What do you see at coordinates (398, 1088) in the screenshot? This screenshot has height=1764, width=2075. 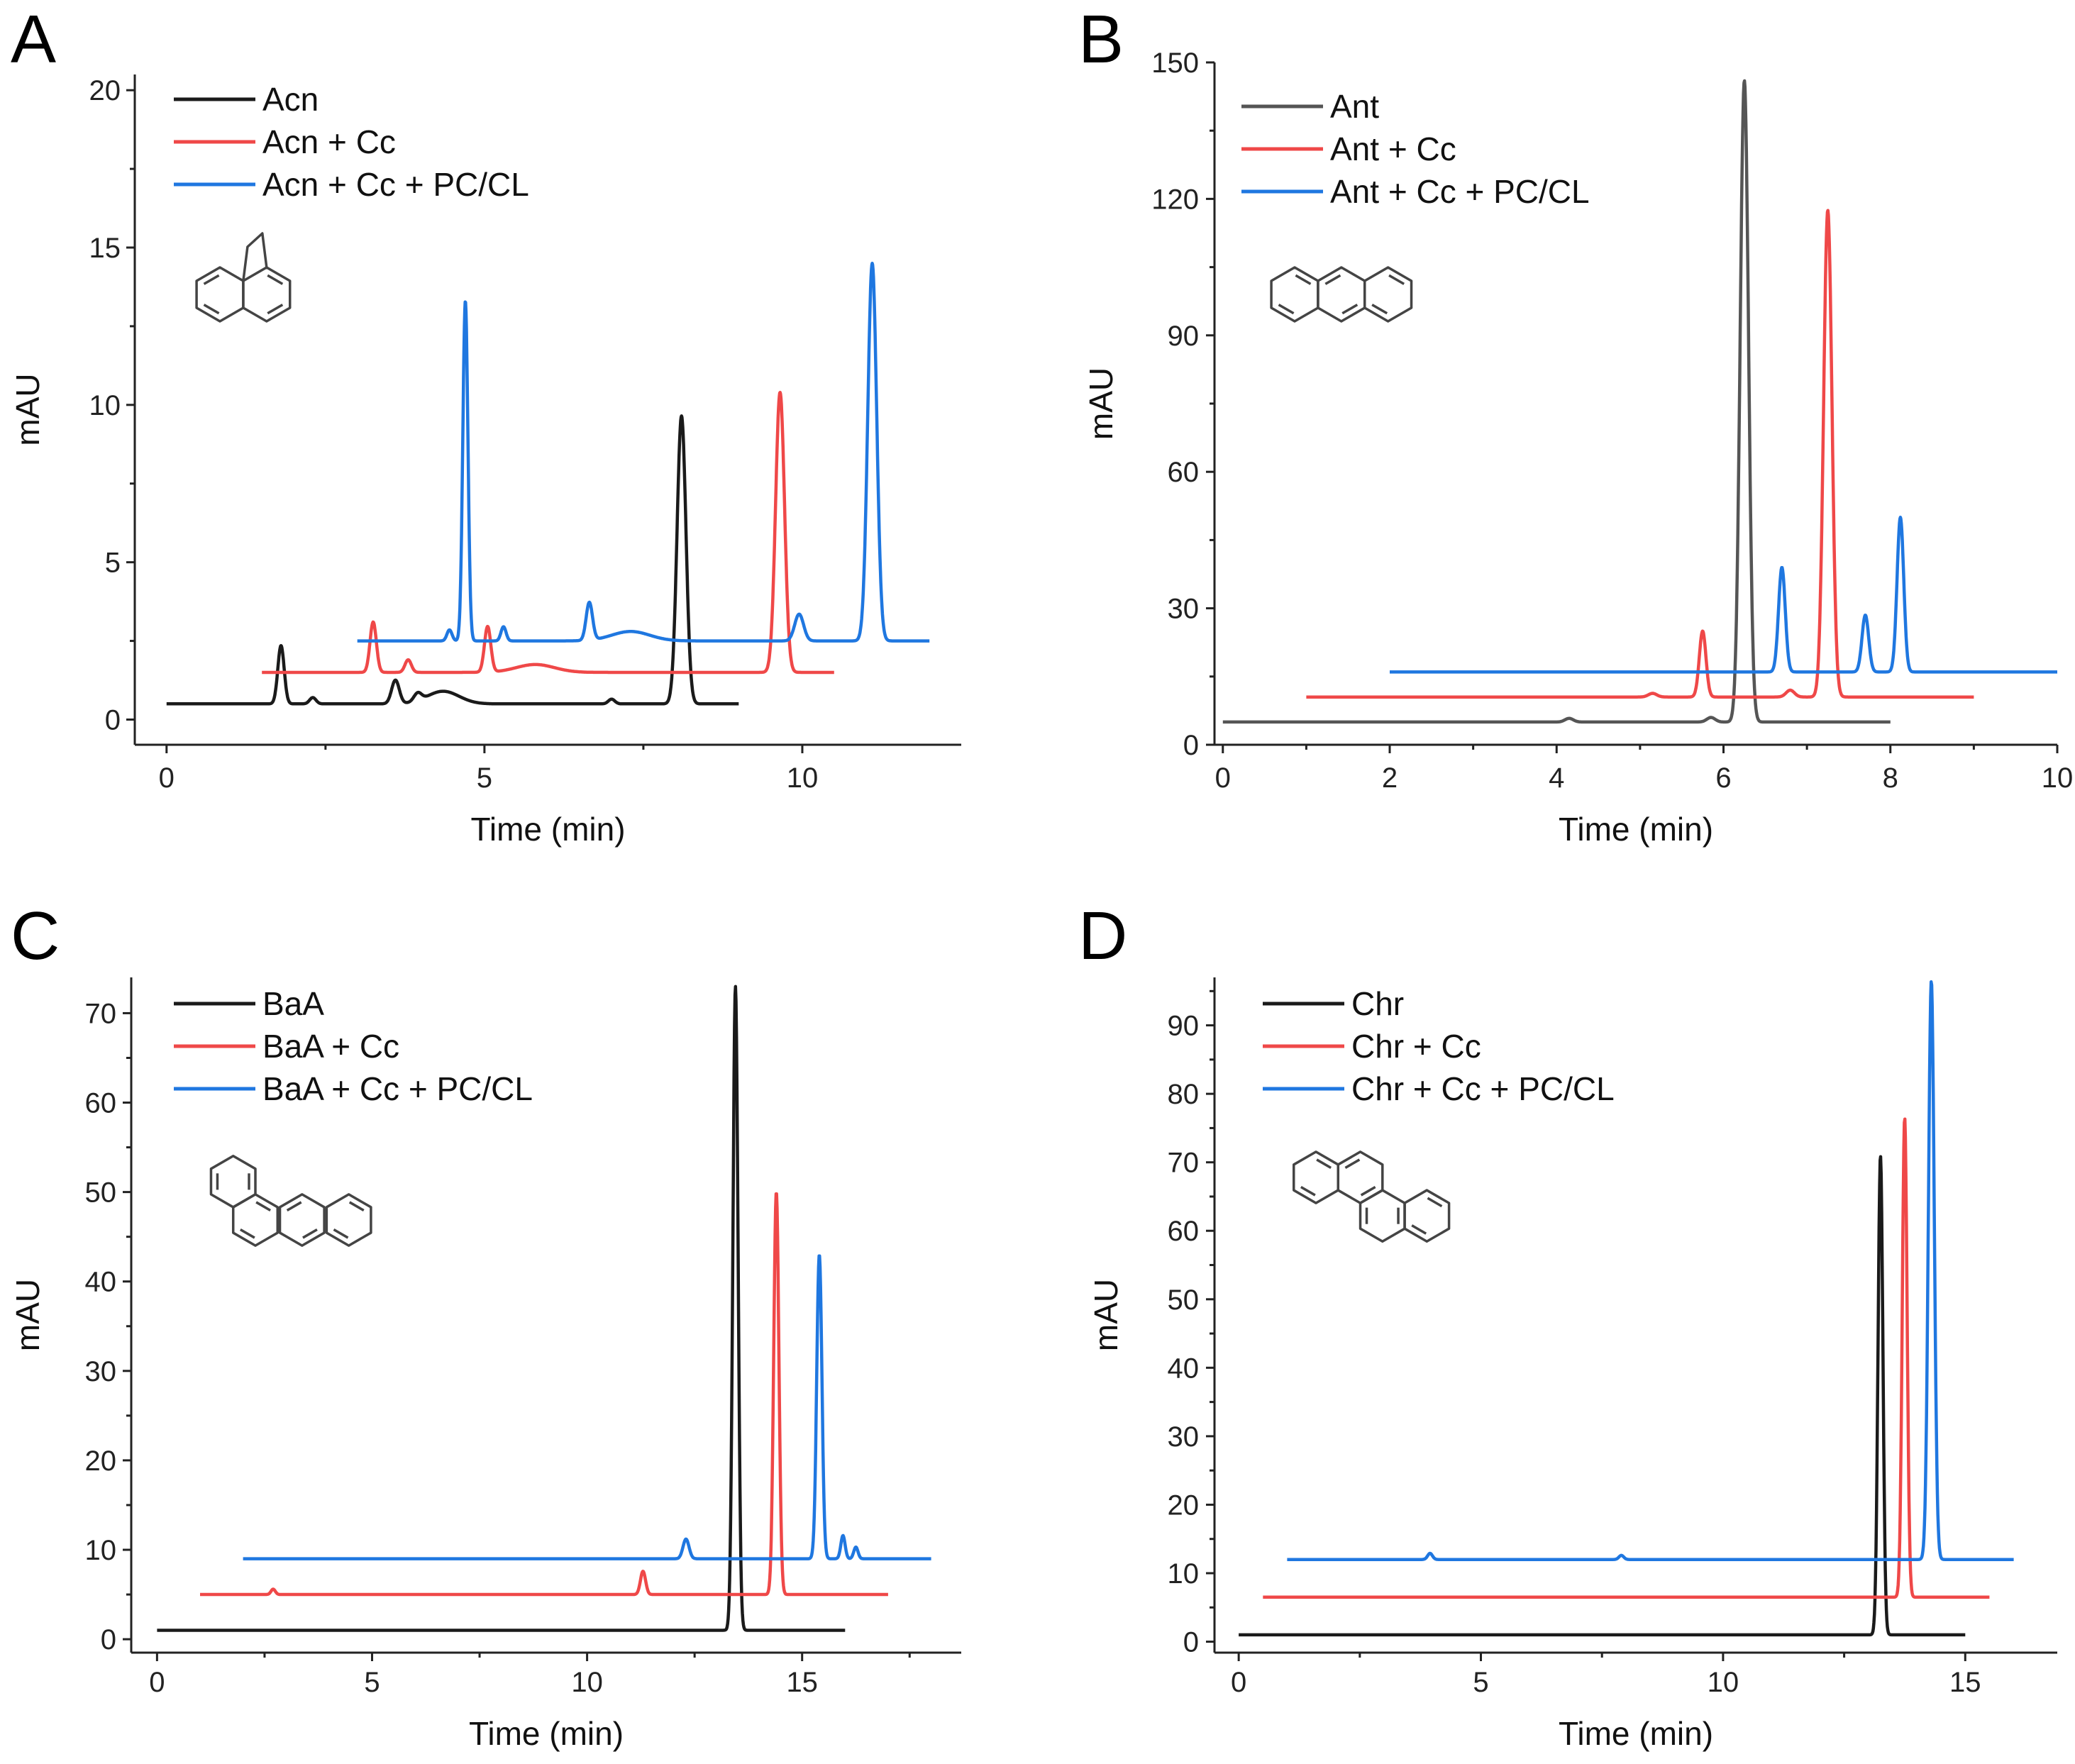 I see `legend-label: BaA + Cc + PC/CL` at bounding box center [398, 1088].